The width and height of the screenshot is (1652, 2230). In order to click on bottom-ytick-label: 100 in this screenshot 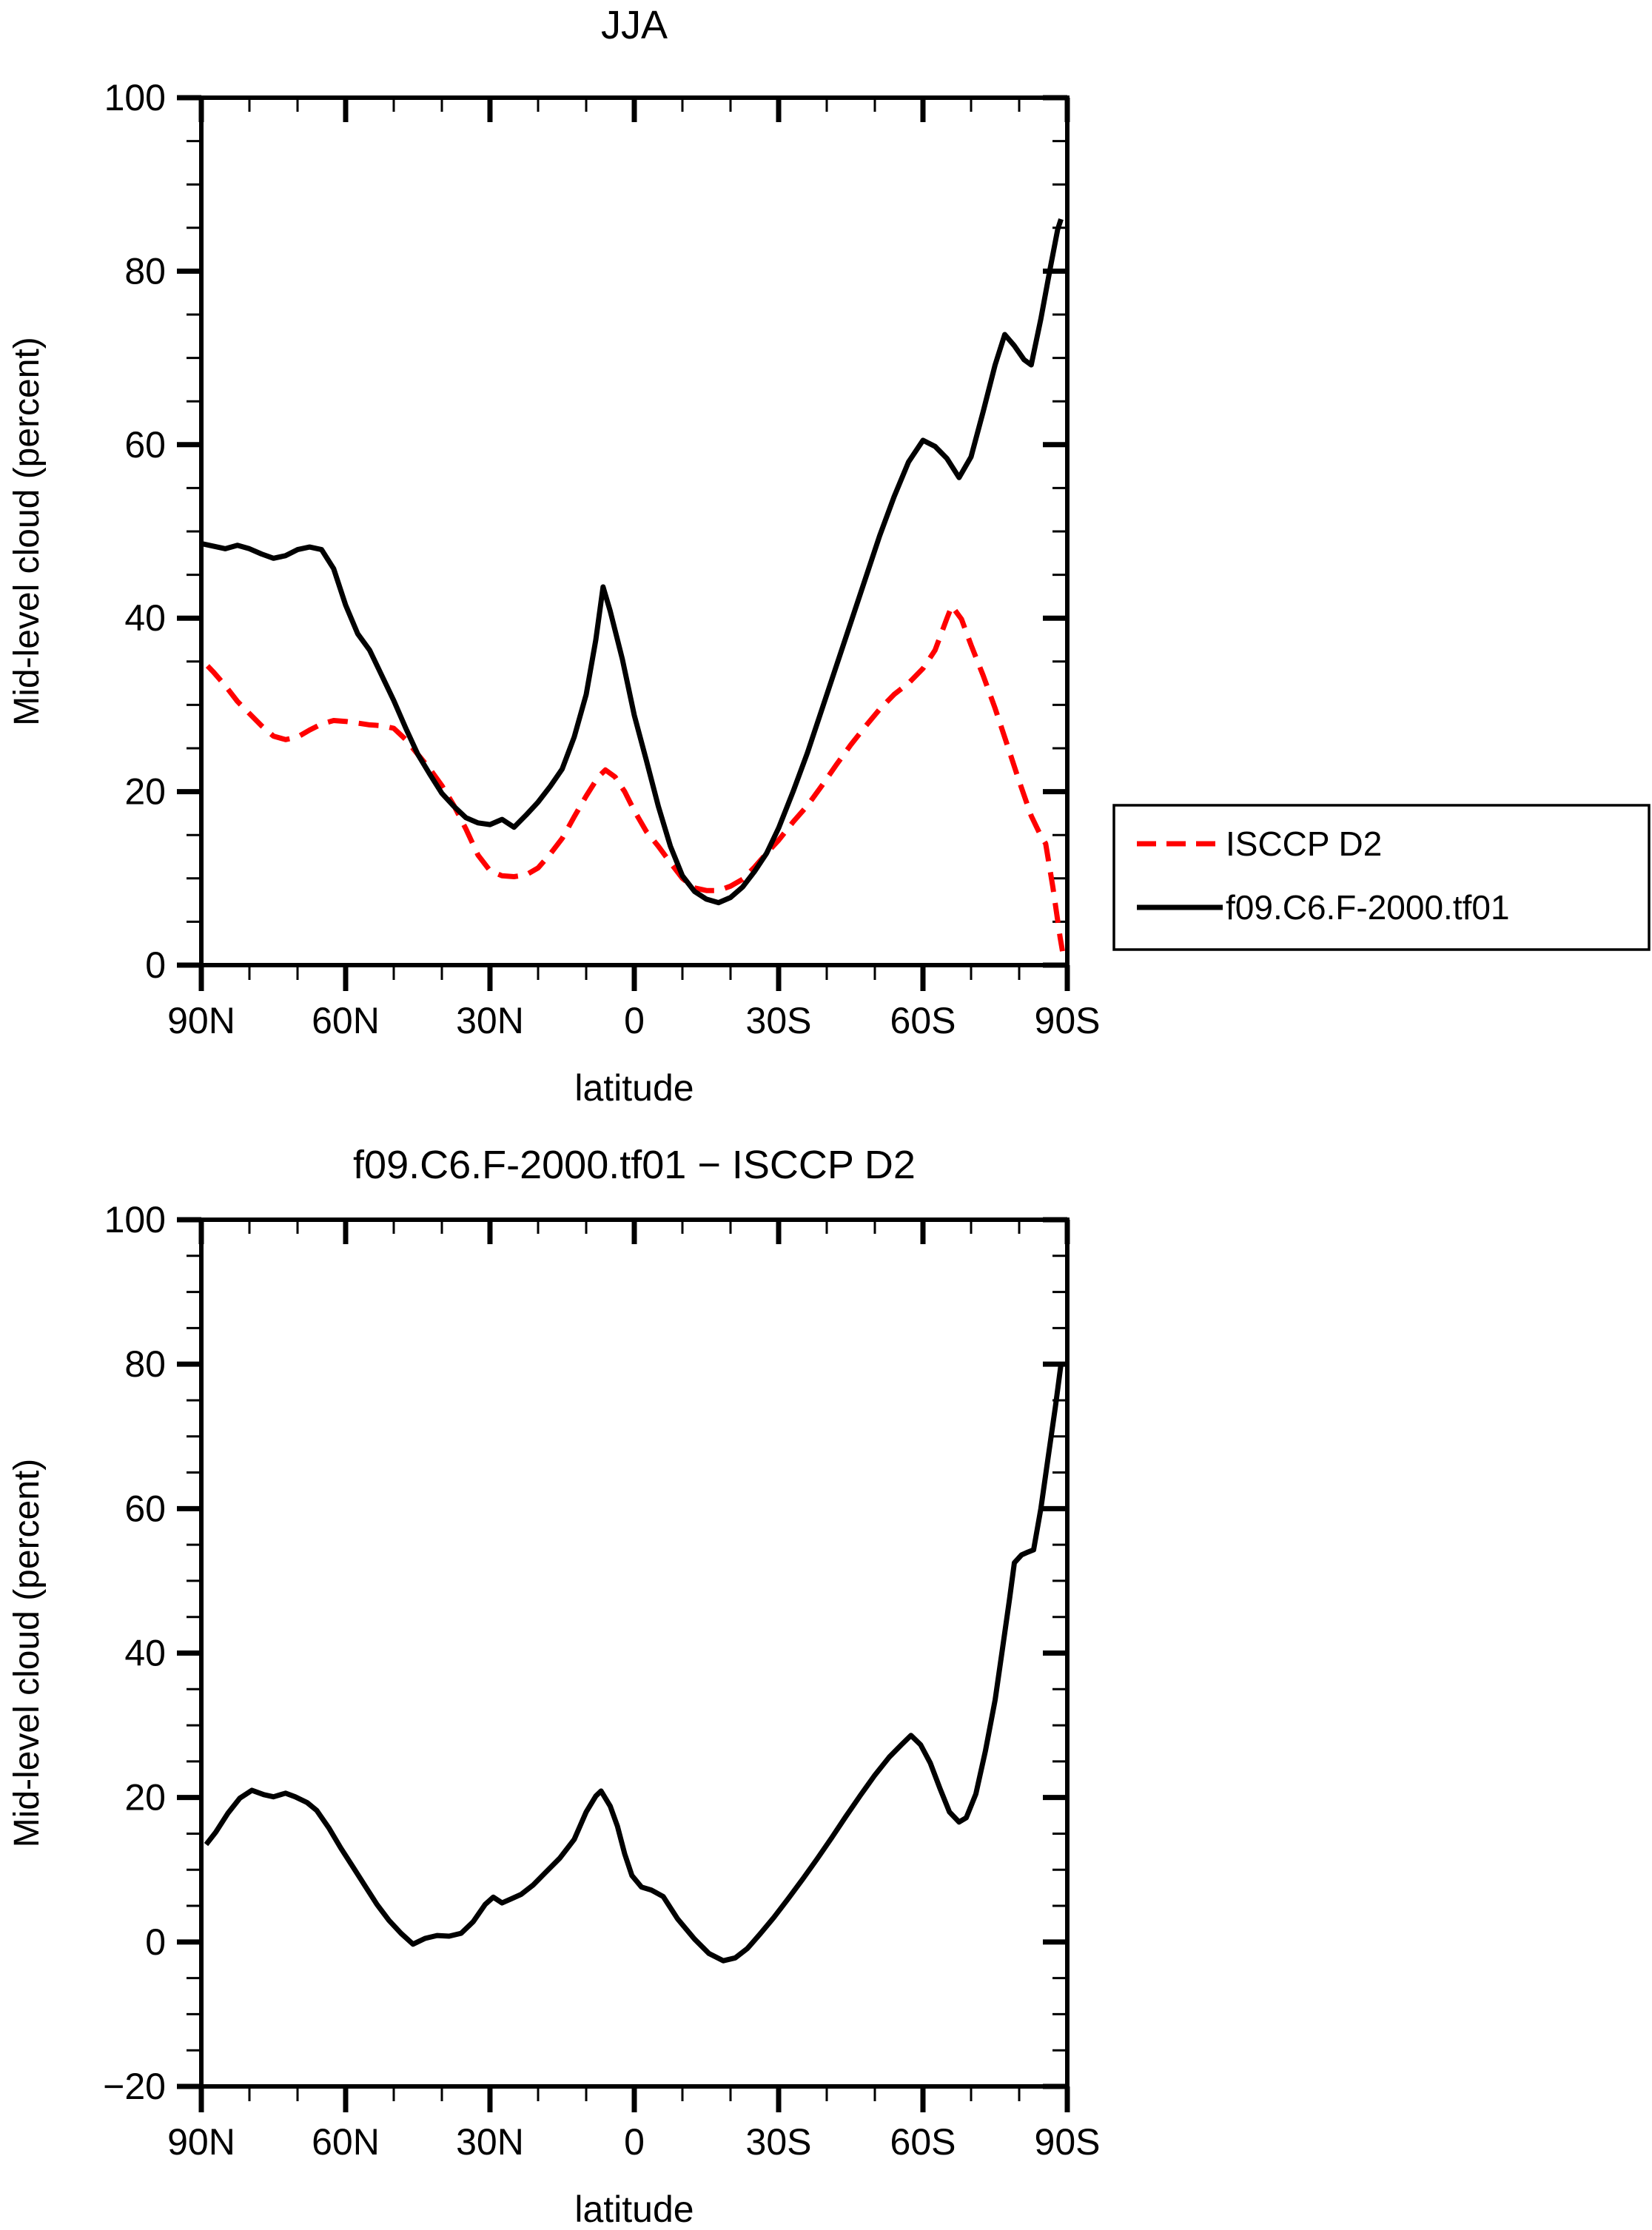, I will do `click(135, 1219)`.